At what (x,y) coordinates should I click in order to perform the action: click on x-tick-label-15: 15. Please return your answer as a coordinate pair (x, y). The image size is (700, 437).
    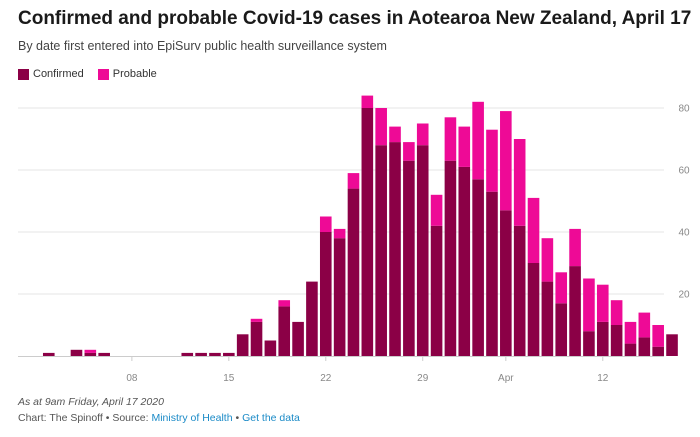
    Looking at the image, I should click on (229, 378).